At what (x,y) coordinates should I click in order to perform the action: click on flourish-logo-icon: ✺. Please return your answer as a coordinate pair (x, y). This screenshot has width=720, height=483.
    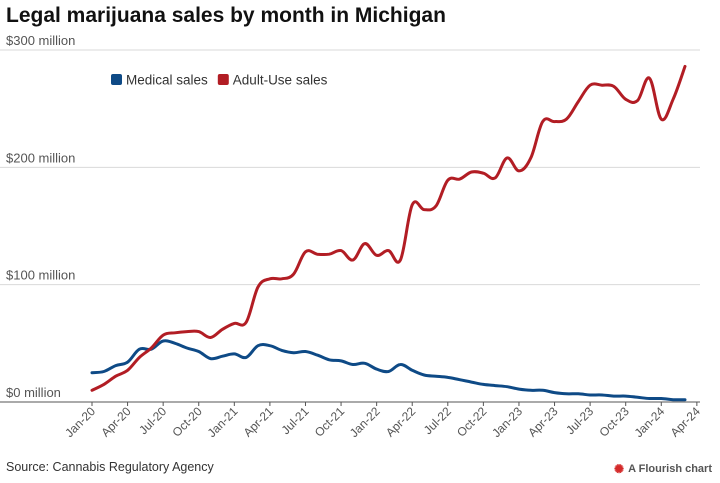
    Looking at the image, I should click on (619, 469).